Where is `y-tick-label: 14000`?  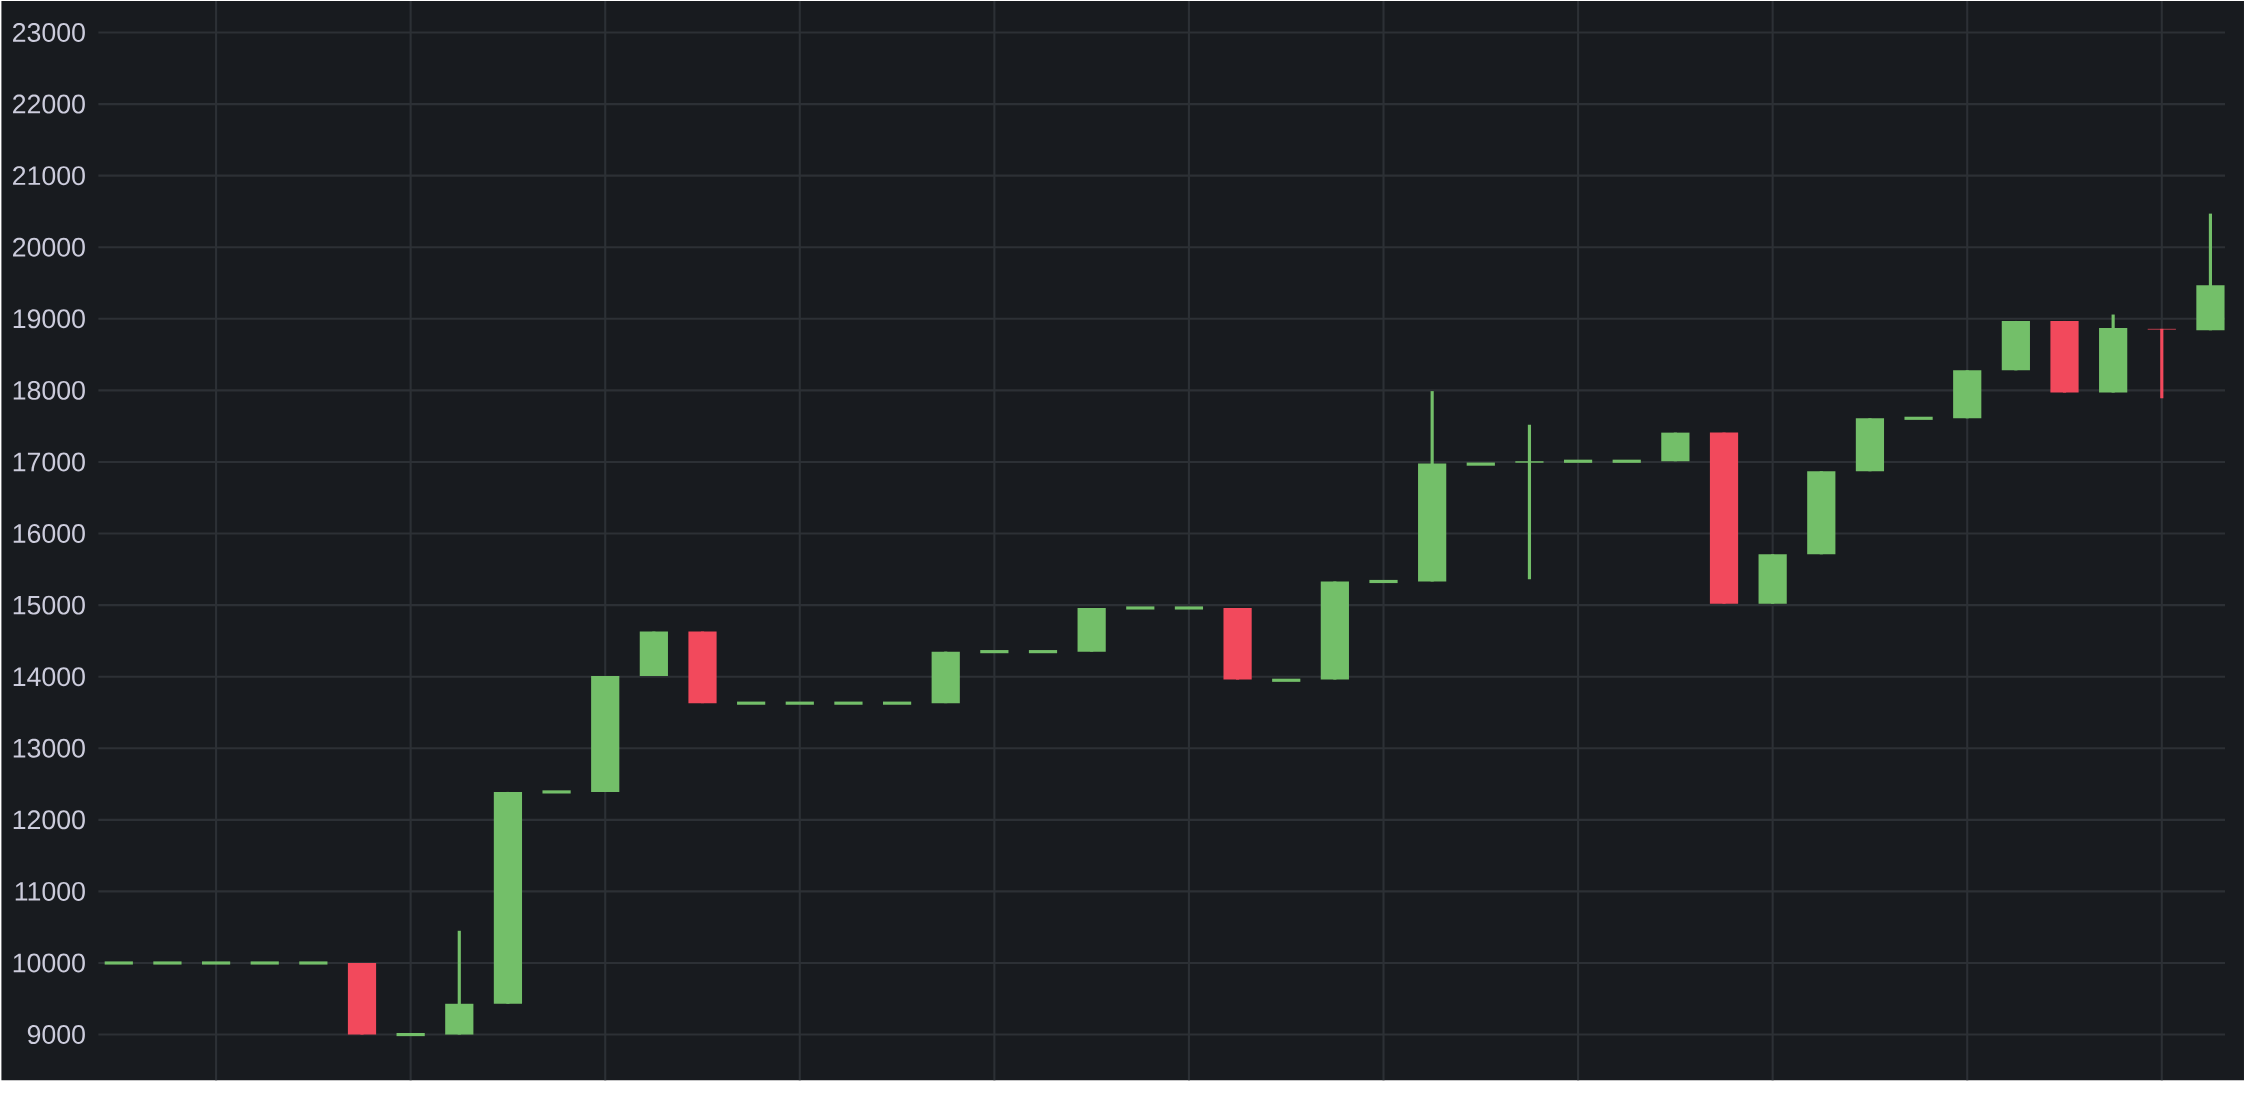 y-tick-label: 14000 is located at coordinates (49, 676).